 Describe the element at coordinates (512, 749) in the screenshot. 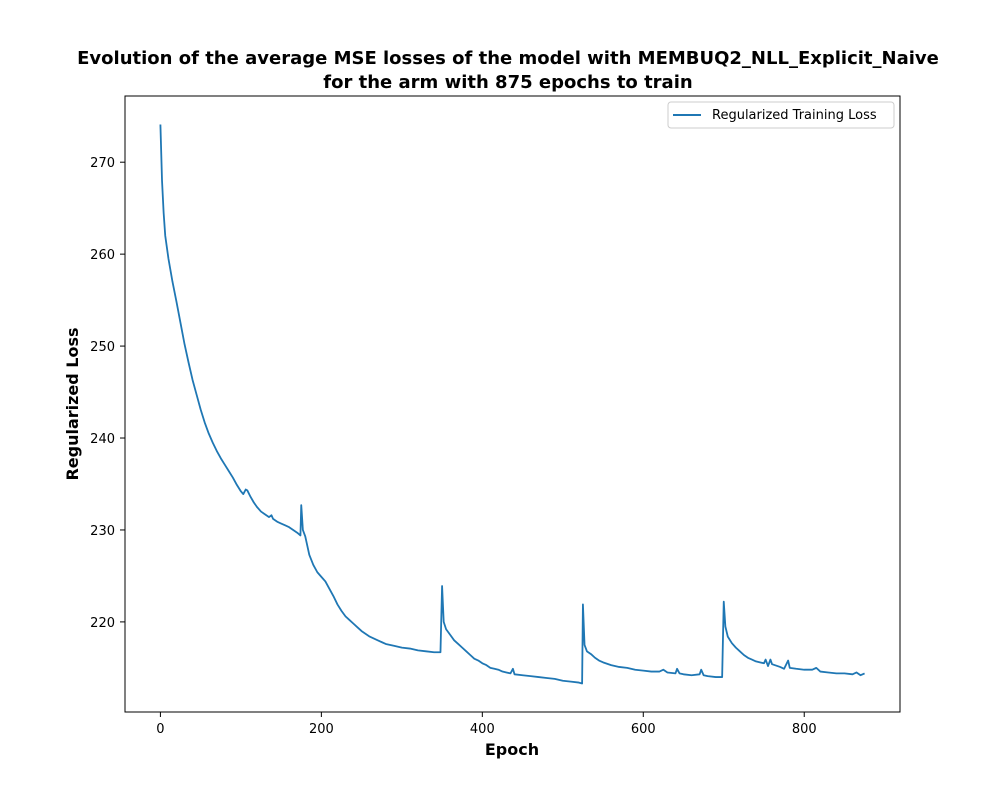

I see `x-axis-label: Epoch` at that location.